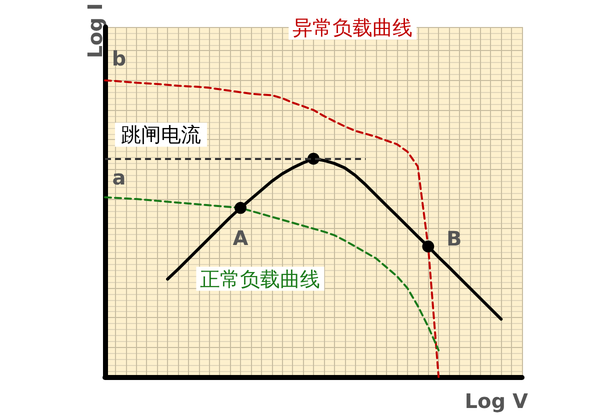 This screenshot has width=600, height=420. I want to click on annotation: A, so click(240, 238).